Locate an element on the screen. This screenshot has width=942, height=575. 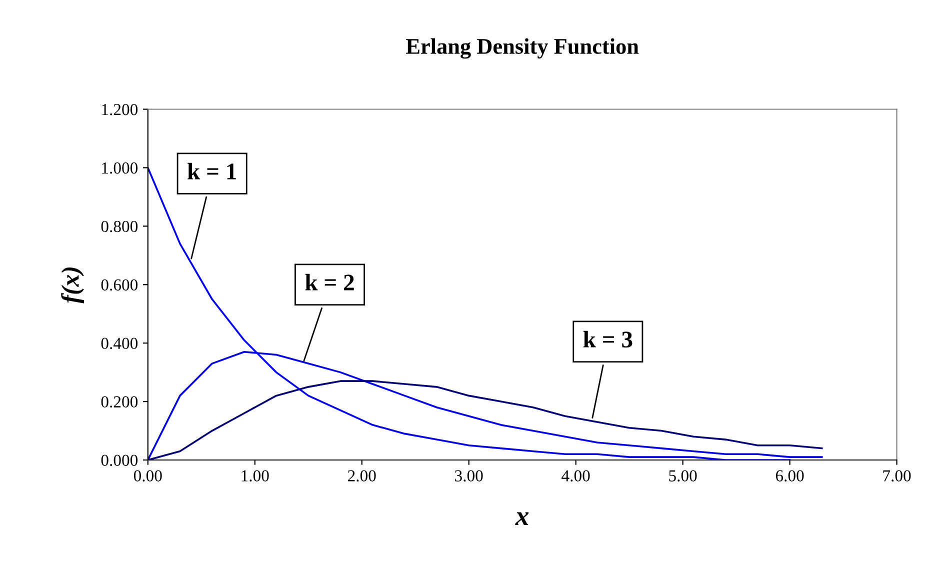
y-tick-label: 0.800 is located at coordinates (119, 226).